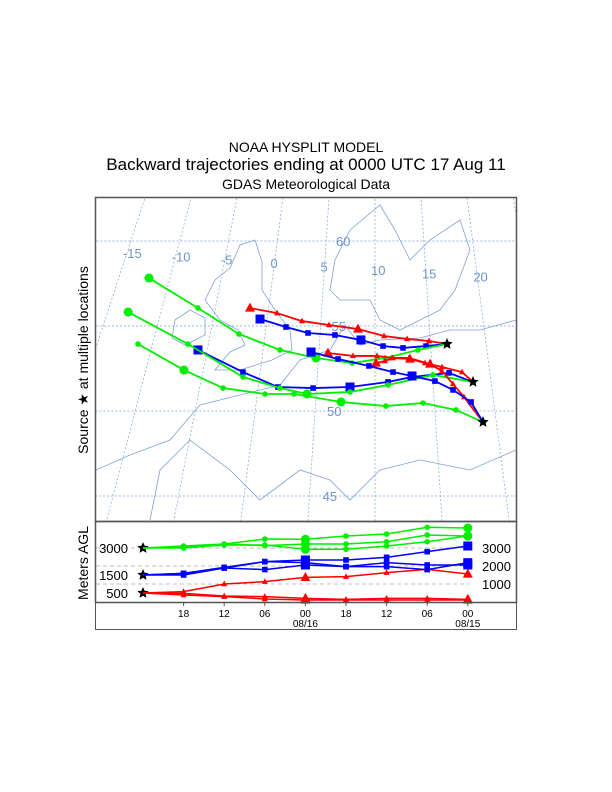 Image resolution: width=612 pixels, height=792 pixels. Describe the element at coordinates (334, 411) in the screenshot. I see `latitude-label: 50` at that location.